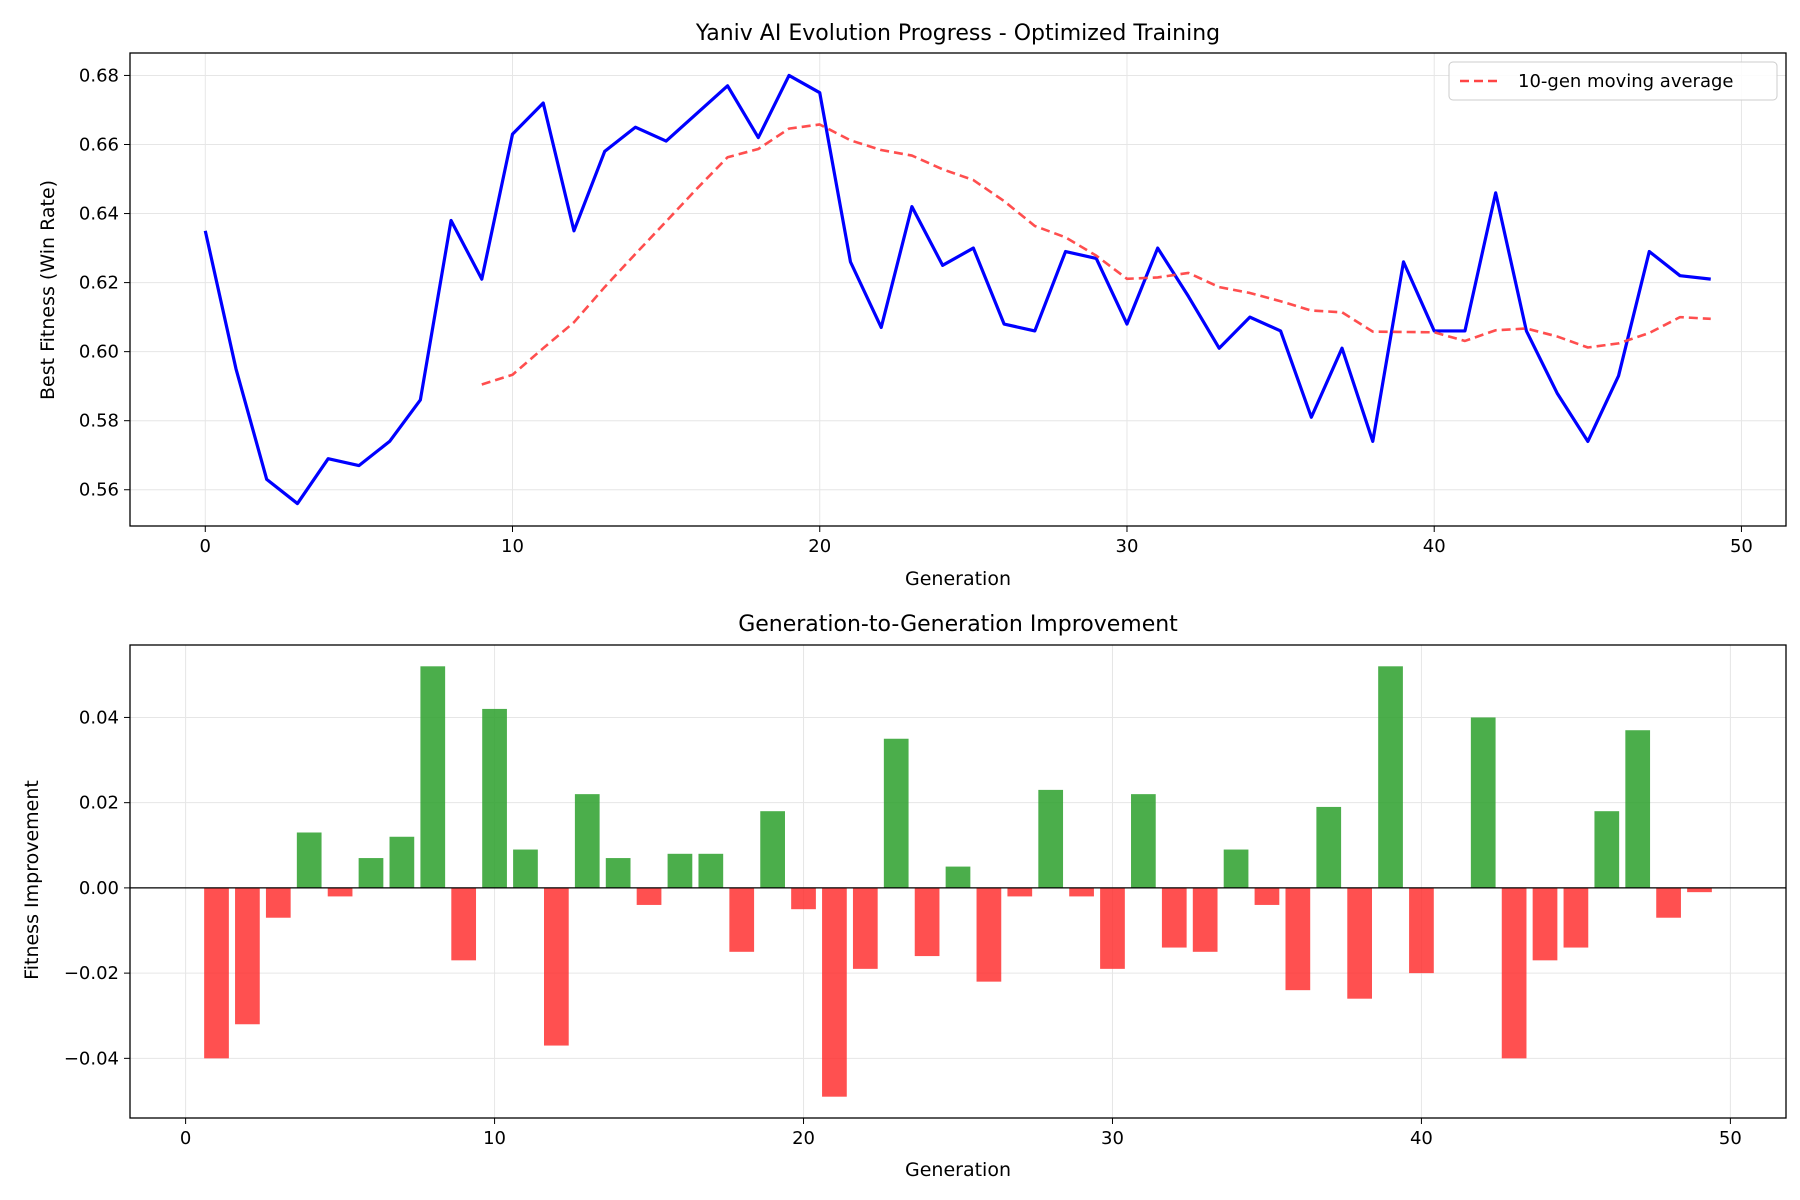  I want to click on chart0-ytick-label: 0.64, so click(99, 214).